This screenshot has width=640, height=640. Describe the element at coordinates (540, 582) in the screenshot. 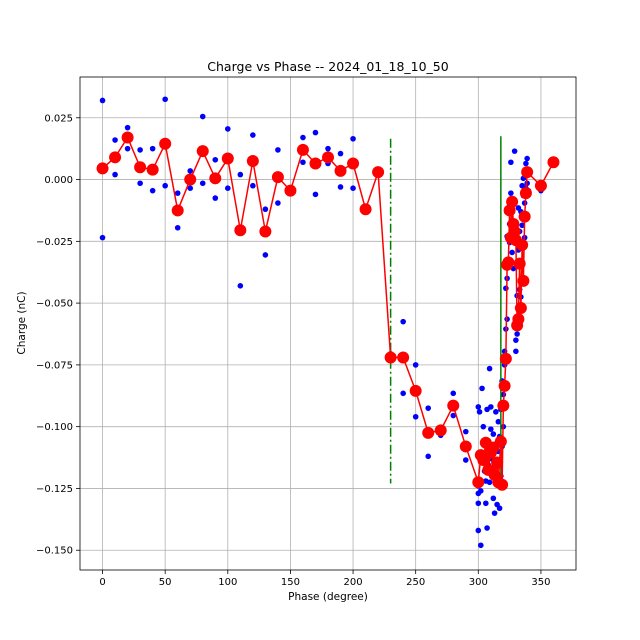

I see `x-tick-label: 350` at that location.